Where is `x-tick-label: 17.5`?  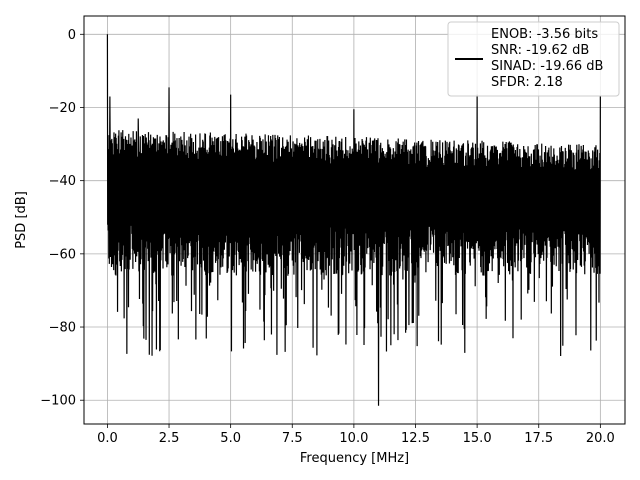
x-tick-label: 17.5 is located at coordinates (538, 438).